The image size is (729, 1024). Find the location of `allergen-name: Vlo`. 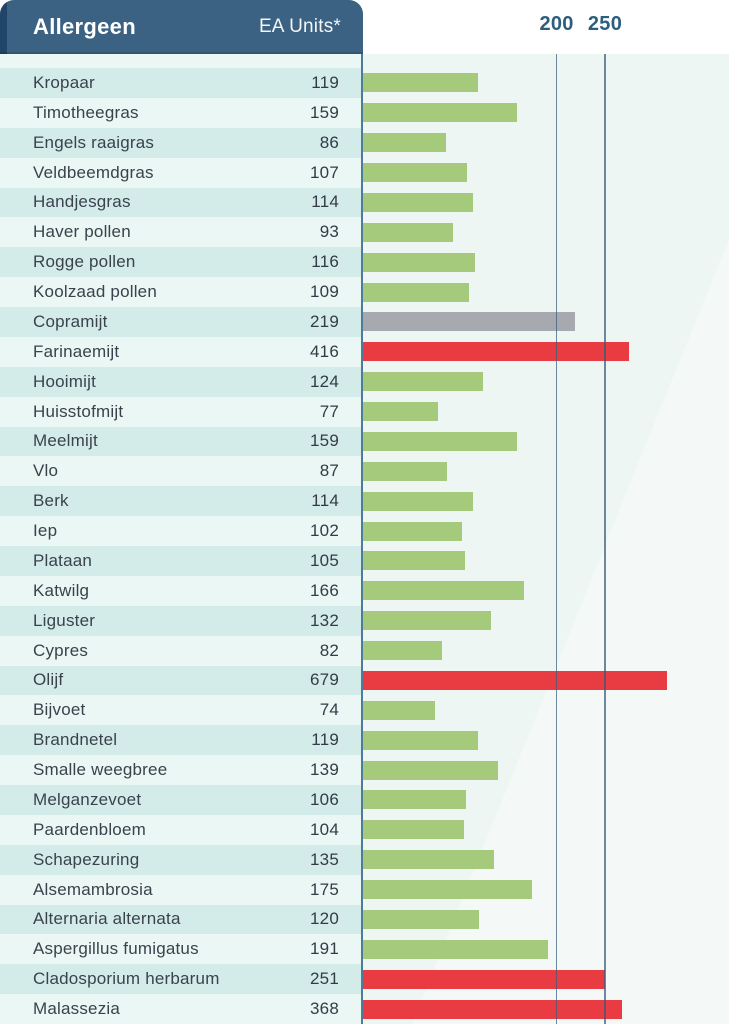

allergen-name: Vlo is located at coordinates (46, 471).